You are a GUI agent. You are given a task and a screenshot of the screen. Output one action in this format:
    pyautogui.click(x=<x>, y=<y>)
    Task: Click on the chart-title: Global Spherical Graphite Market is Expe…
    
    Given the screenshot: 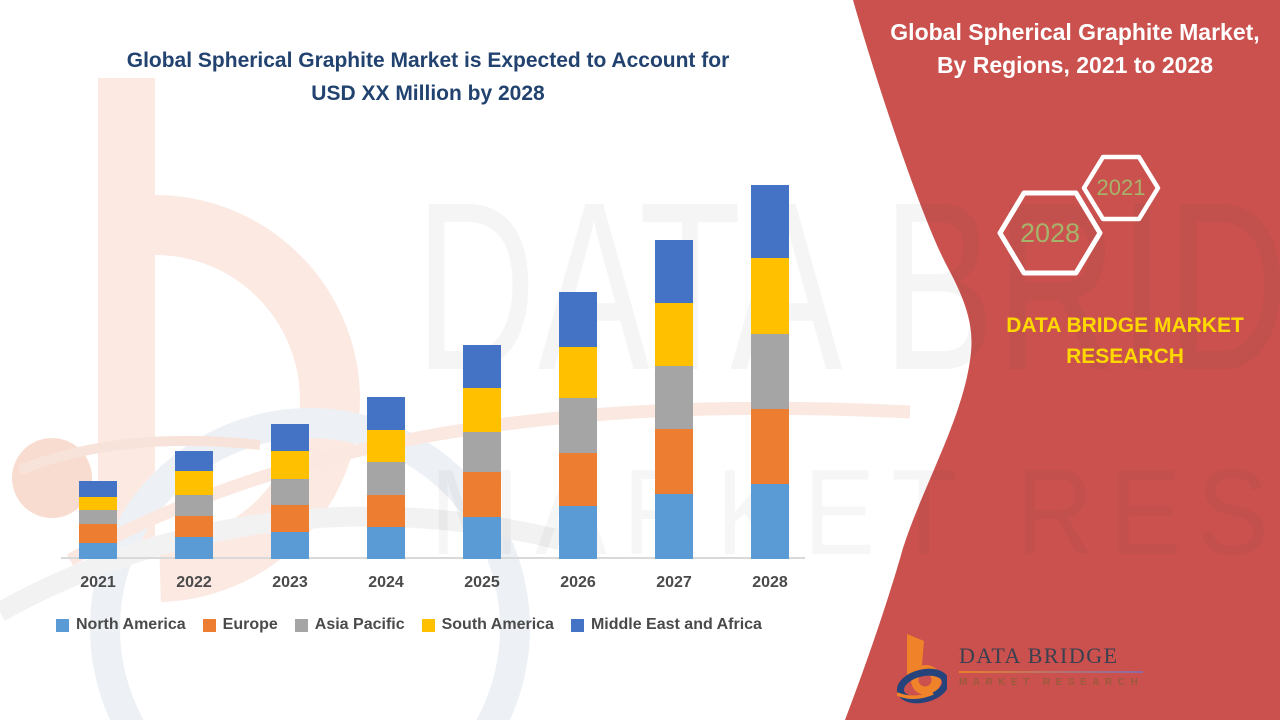 What is the action you would take?
    pyautogui.click(x=428, y=77)
    